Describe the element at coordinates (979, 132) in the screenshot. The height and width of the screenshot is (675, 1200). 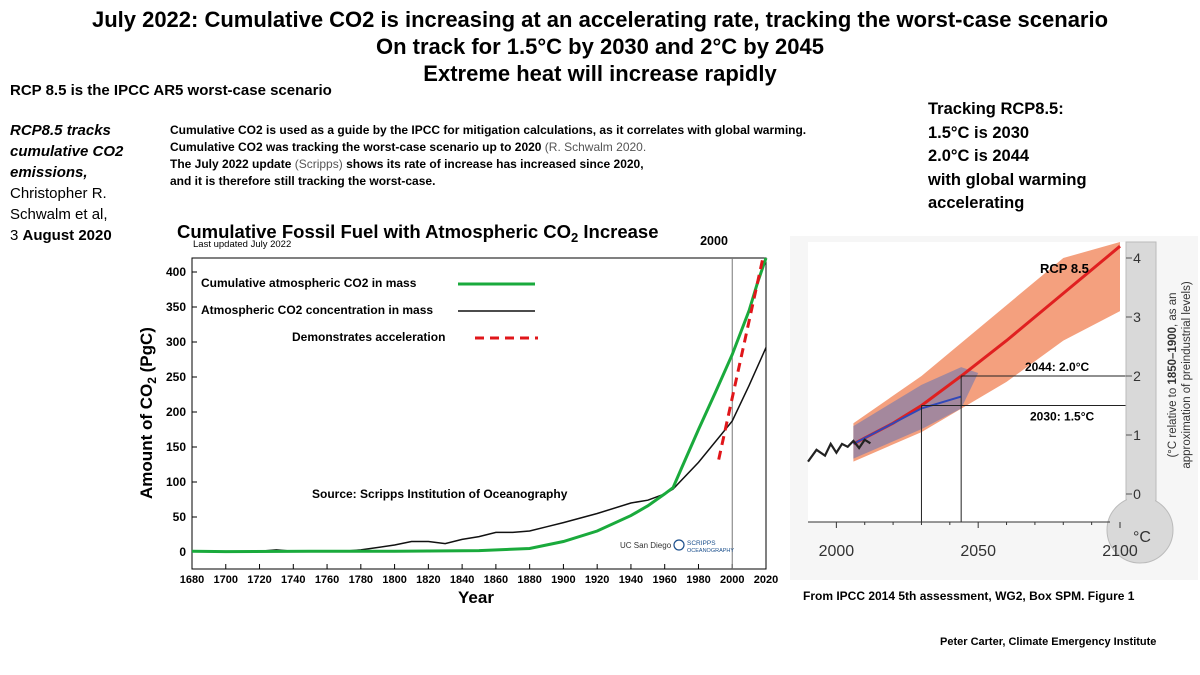
I see `tracking-line-1: 1.5°C is 2030` at that location.